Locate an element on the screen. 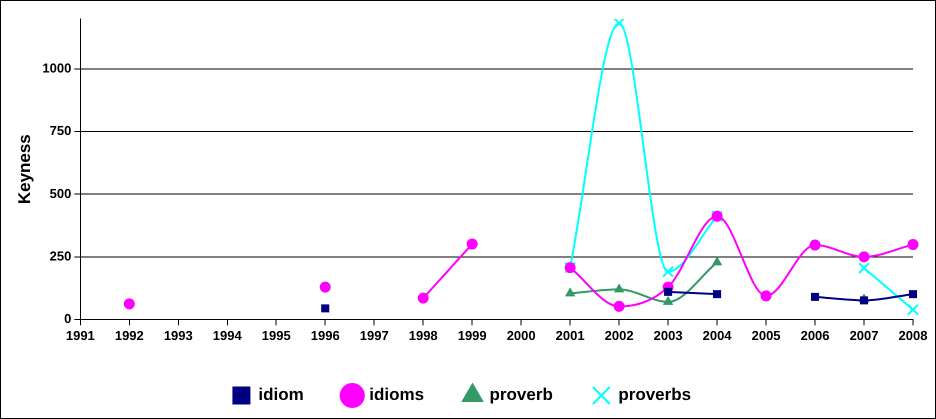  legend-label: idioms is located at coordinates (396, 394).